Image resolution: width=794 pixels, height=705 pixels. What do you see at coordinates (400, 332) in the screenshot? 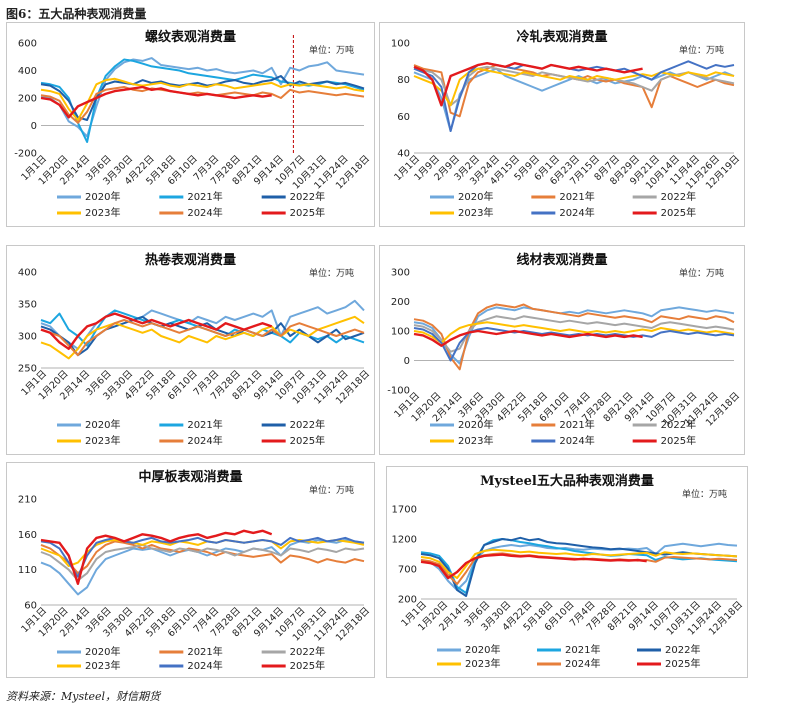
I see `wire-rod-ytick: 100` at bounding box center [400, 332].